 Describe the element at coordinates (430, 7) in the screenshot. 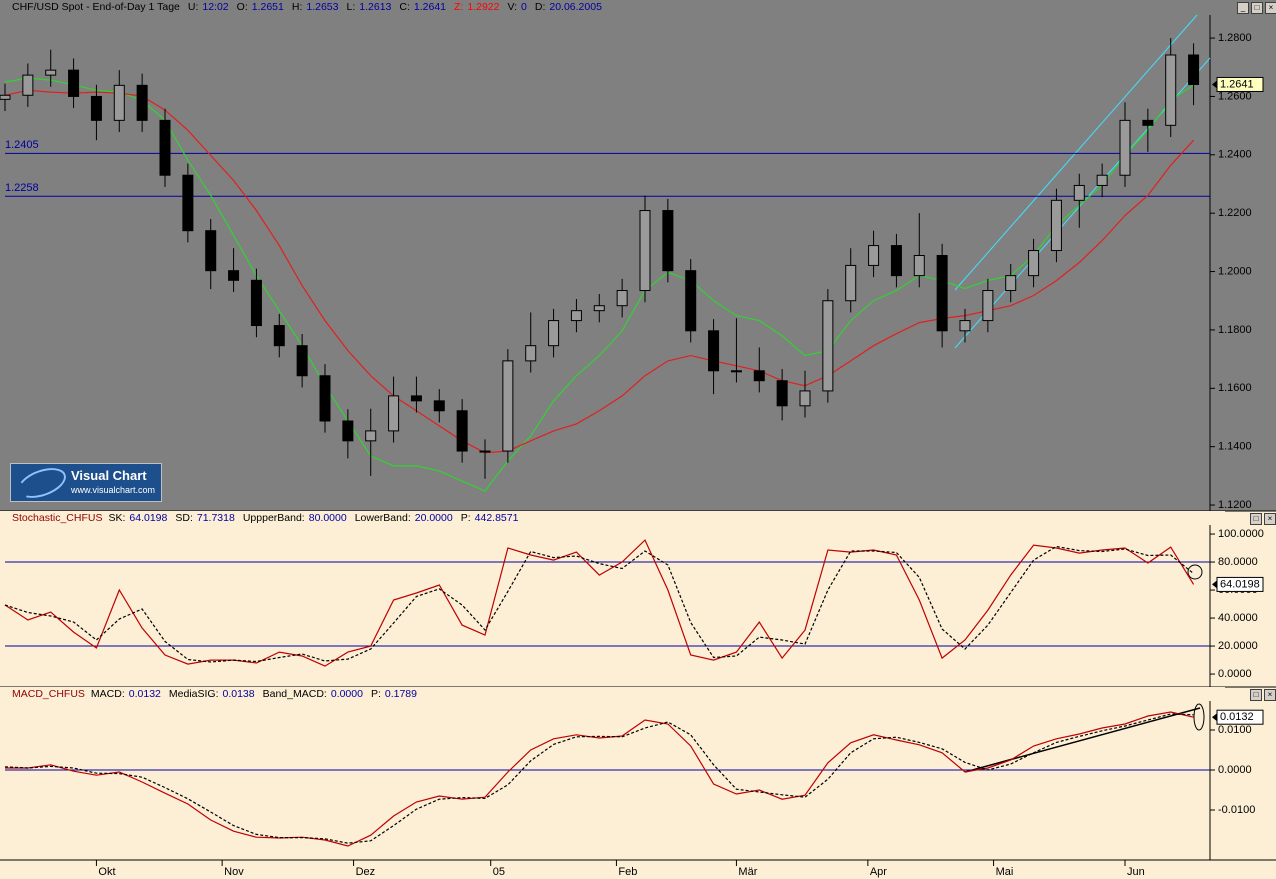

I see `info-value: 1.2641` at that location.